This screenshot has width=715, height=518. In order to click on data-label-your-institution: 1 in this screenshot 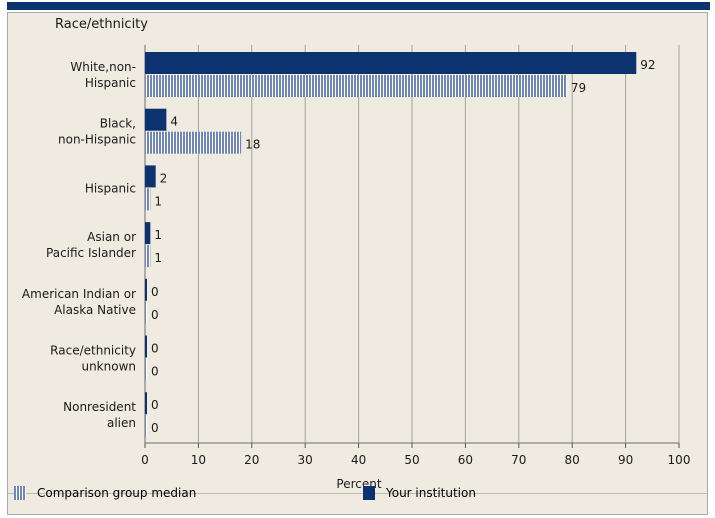, I will do `click(158, 235)`.